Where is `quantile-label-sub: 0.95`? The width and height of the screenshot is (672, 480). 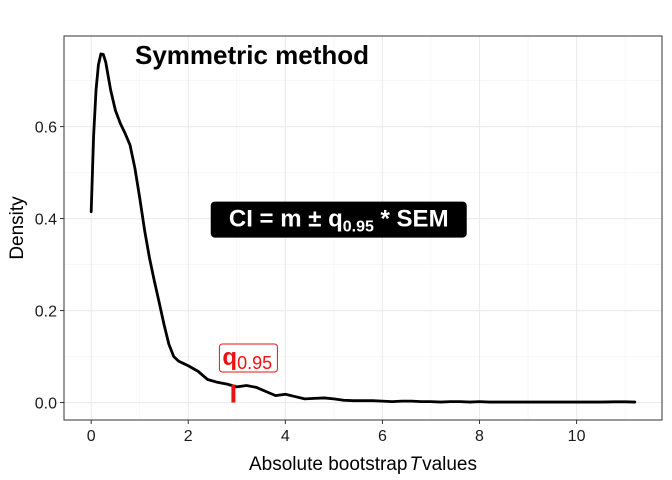
quantile-label-sub: 0.95 is located at coordinates (254, 363).